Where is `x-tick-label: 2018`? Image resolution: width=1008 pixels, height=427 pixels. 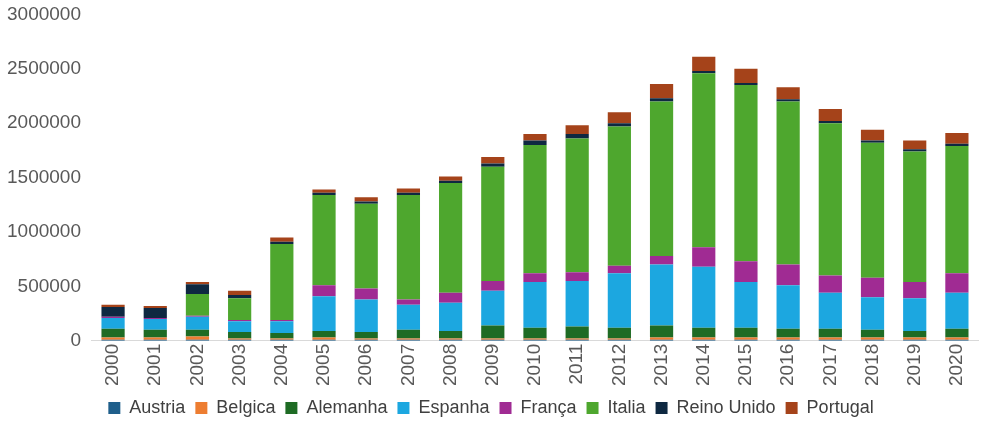 x-tick-label: 2018 is located at coordinates (871, 365).